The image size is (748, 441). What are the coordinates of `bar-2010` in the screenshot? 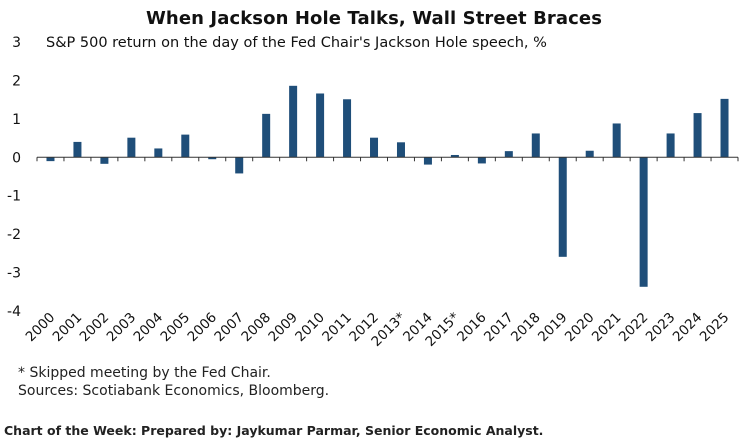 It's located at (320, 125).